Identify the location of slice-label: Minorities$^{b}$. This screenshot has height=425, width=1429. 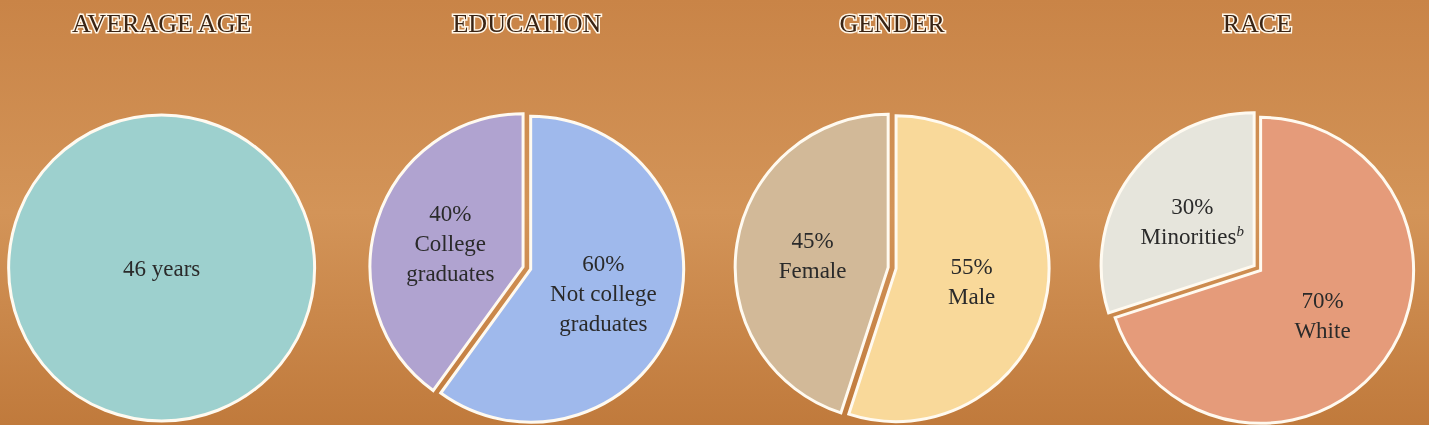
(1192, 235).